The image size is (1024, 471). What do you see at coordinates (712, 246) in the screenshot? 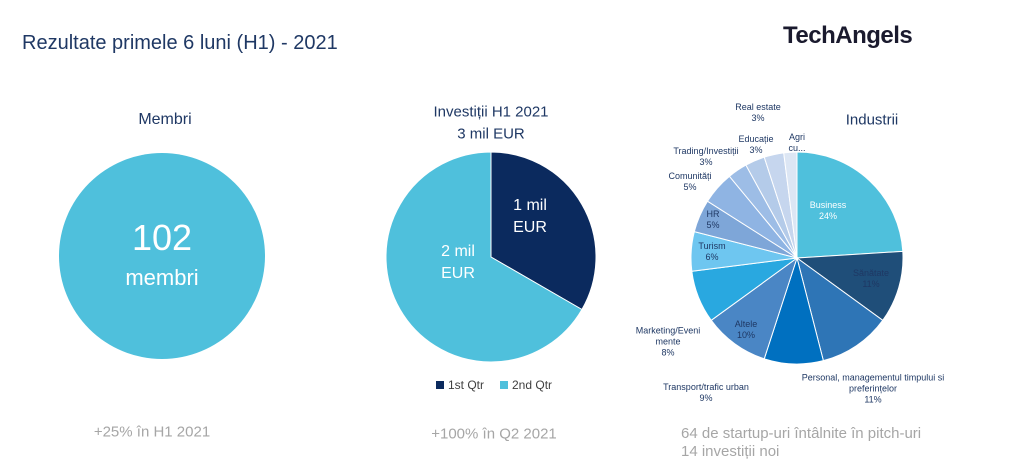
I see `slice-category: Turism` at bounding box center [712, 246].